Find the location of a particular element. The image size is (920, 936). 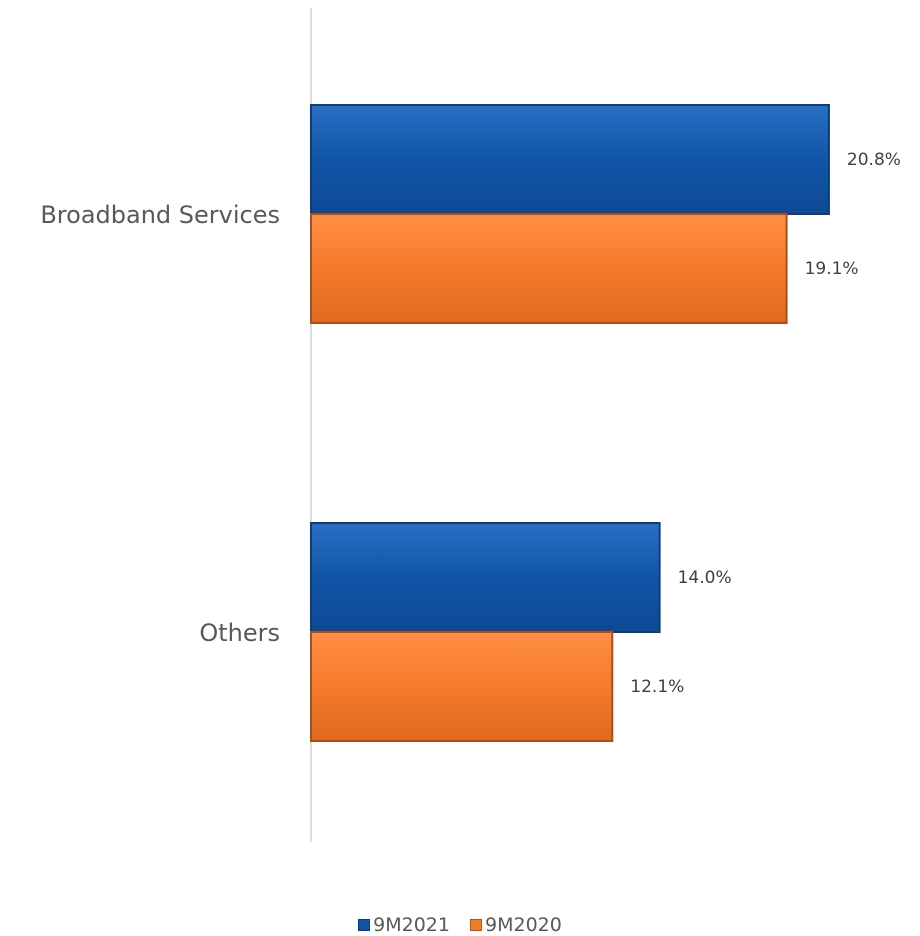

legend-label-9m2020: 9M2020 is located at coordinates (523, 925).